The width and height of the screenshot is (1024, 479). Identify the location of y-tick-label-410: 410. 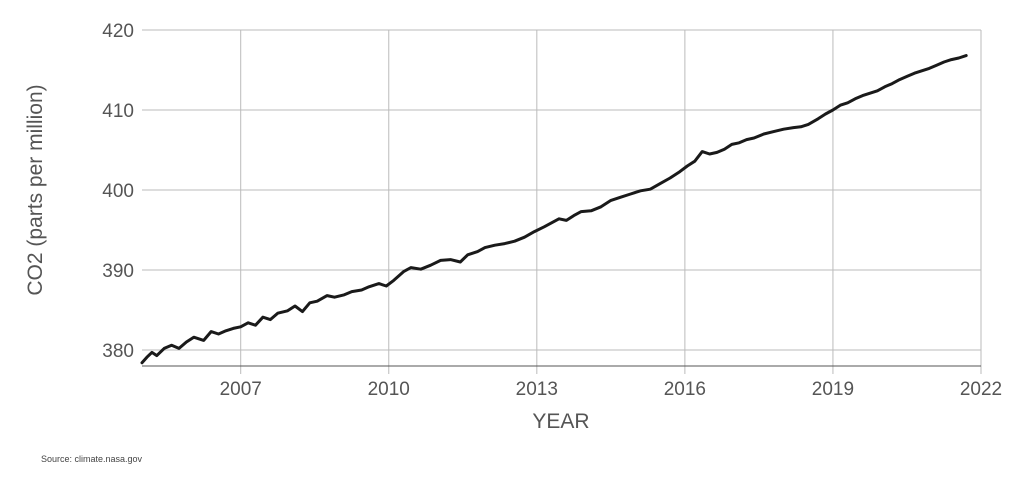
(118, 111).